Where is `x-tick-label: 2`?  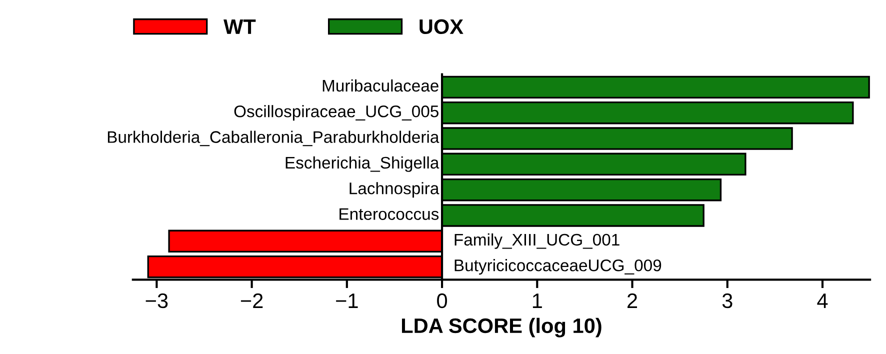 x-tick-label: 2 is located at coordinates (633, 300).